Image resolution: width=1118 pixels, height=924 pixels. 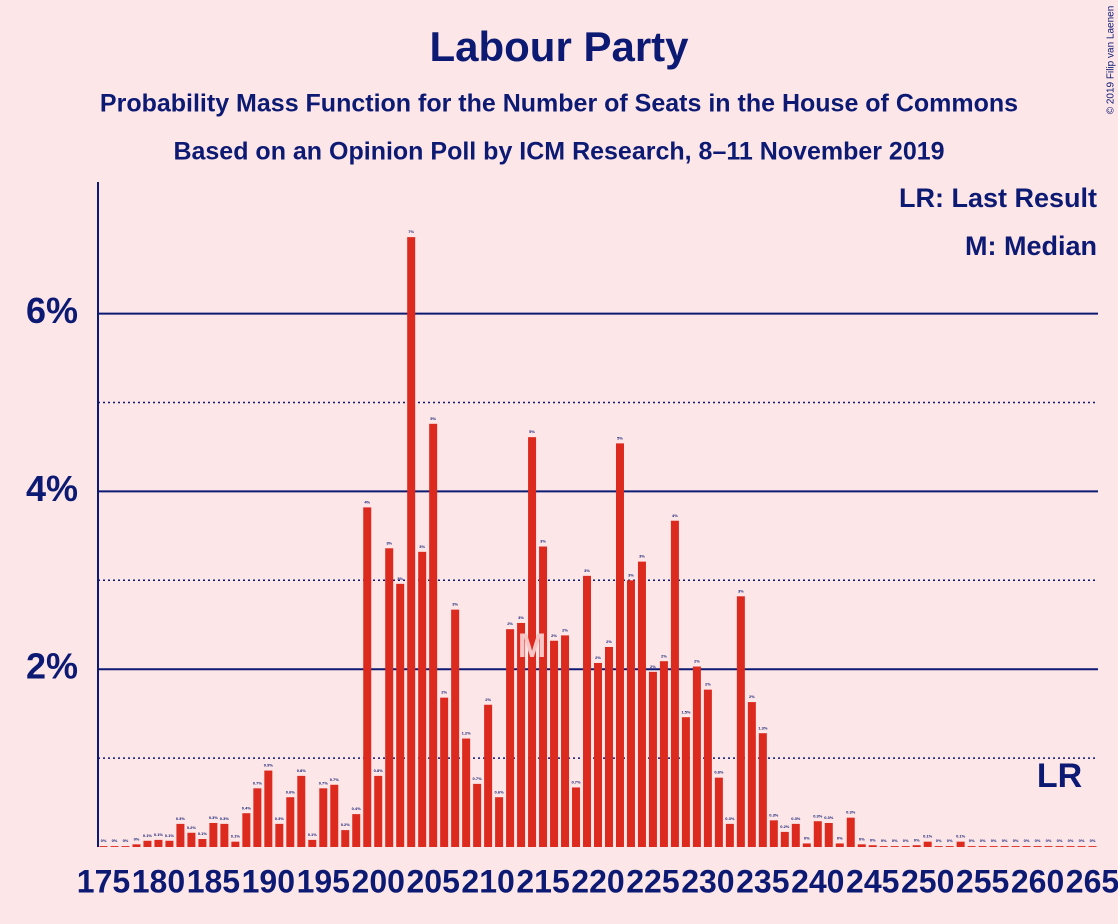 I want to click on value-label: 1.3%, so click(x=763, y=727).